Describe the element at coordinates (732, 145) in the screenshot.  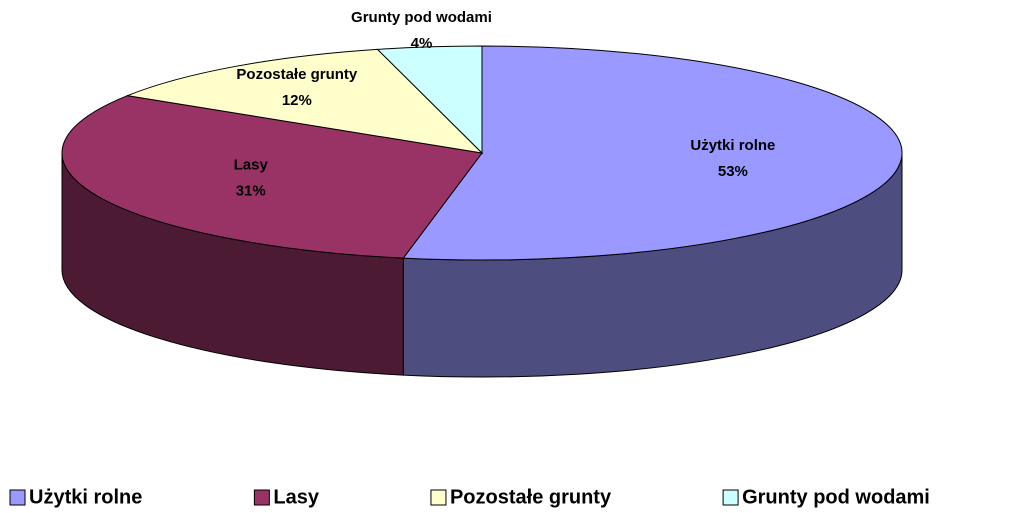
I see `slice-category: Użytki rolne` at that location.